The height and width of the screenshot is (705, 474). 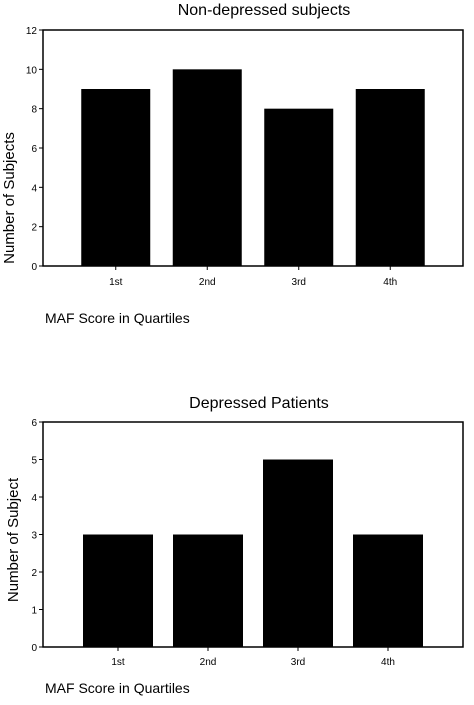 What do you see at coordinates (264, 10) in the screenshot?
I see `chart-title: Non-depressed subjects` at bounding box center [264, 10].